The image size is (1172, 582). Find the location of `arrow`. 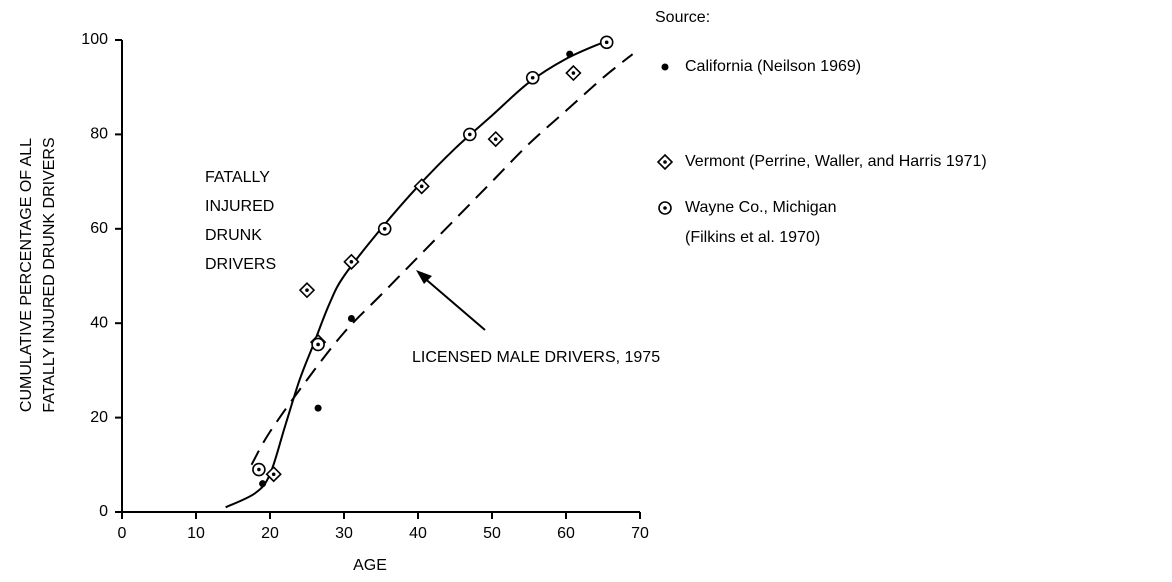

arrow is located at coordinates (453, 303).